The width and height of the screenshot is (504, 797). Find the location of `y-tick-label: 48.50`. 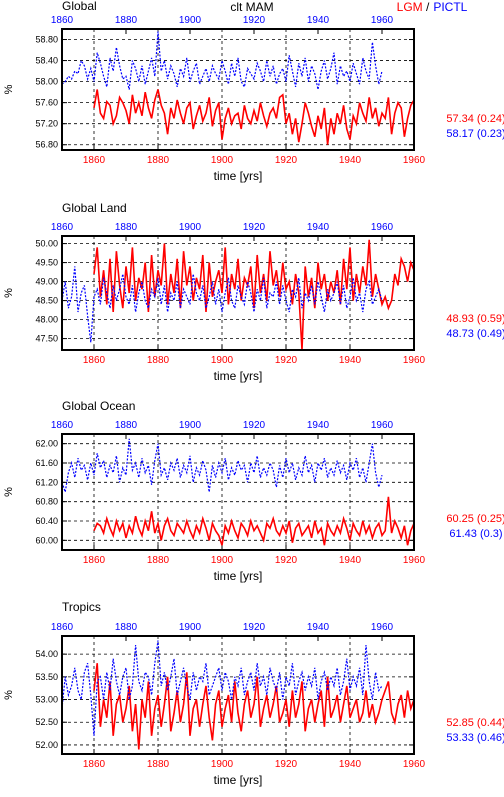

y-tick-label: 48.50 is located at coordinates (46, 301).